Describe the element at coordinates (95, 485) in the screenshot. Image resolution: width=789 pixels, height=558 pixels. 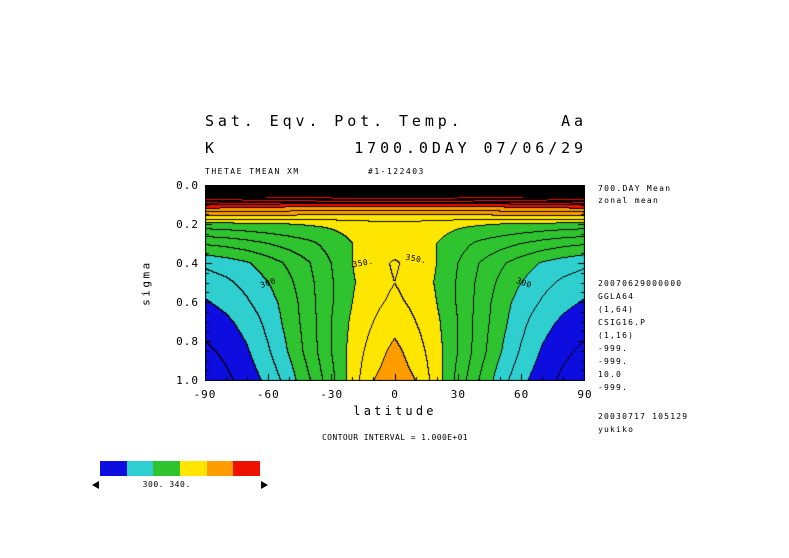
I see `colorbar-left-arrow-icon` at that location.